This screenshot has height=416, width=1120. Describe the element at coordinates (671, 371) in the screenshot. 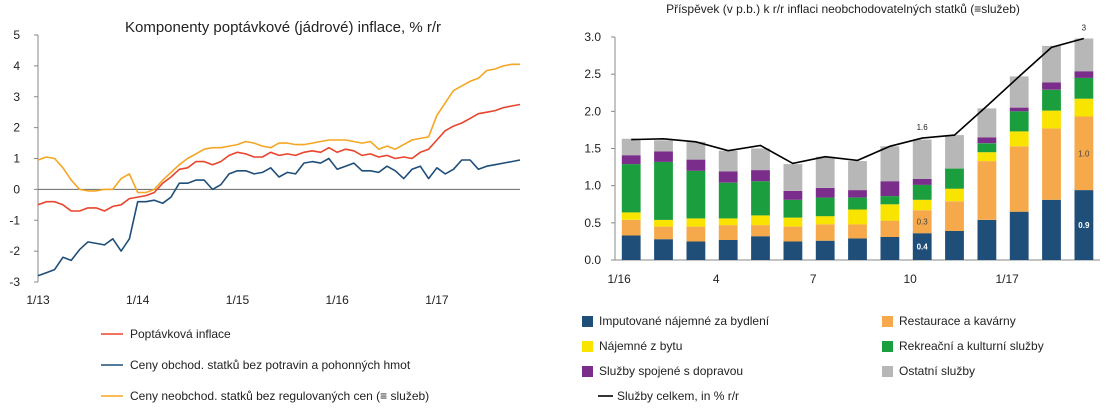

I see `right-legend-label-4: Služby spojené s dopravou` at that location.